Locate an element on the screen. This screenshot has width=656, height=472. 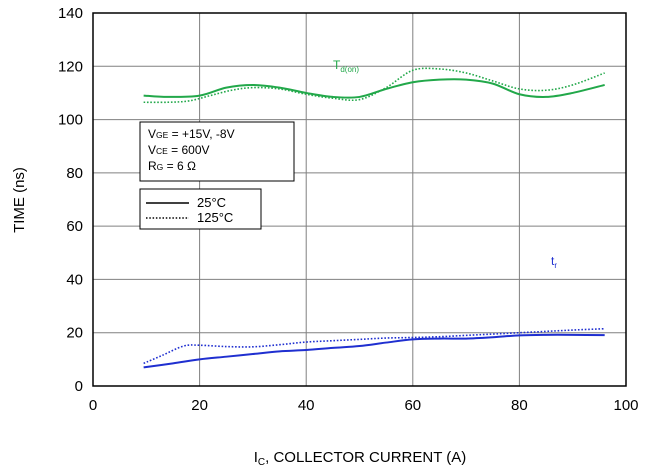
legend-label-125c: 125°C is located at coordinates (215, 217).